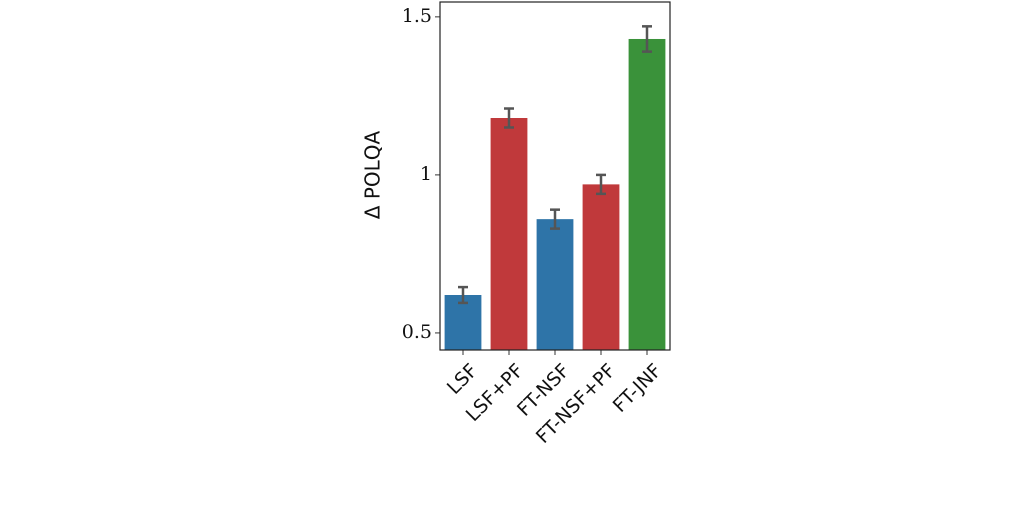 The image size is (1022, 505). What do you see at coordinates (426, 174) in the screenshot?
I see `y-tick-label: 1` at bounding box center [426, 174].